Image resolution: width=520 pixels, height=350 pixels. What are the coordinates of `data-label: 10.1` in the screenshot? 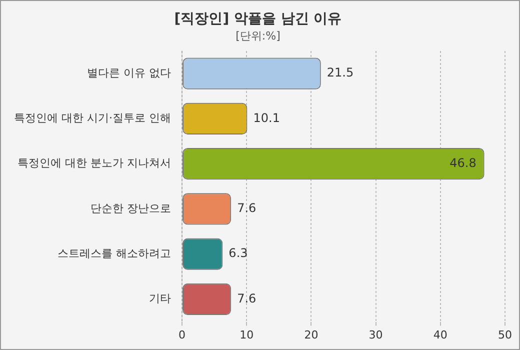 It's located at (266, 117).